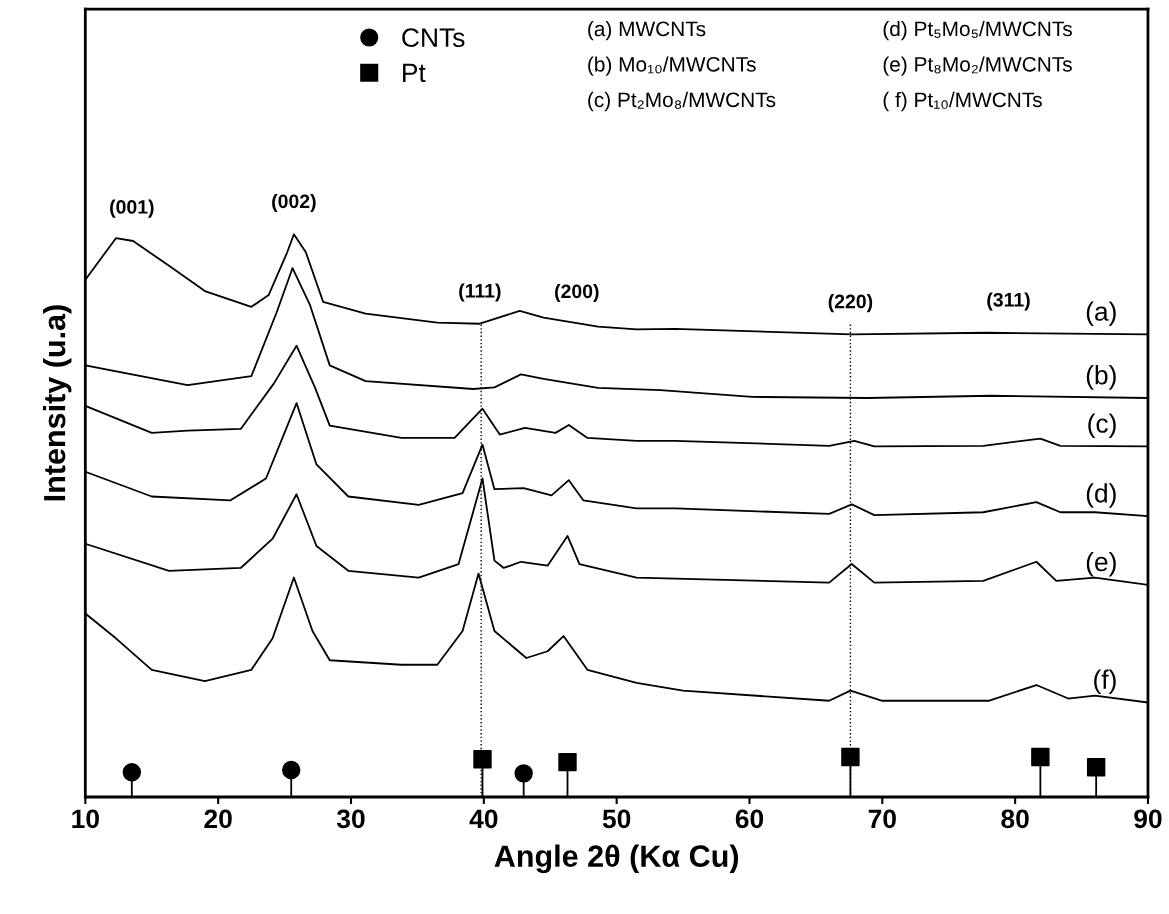 The image size is (1169, 914). Describe the element at coordinates (1148, 819) in the screenshot. I see `x-tick-label: 90` at that location.